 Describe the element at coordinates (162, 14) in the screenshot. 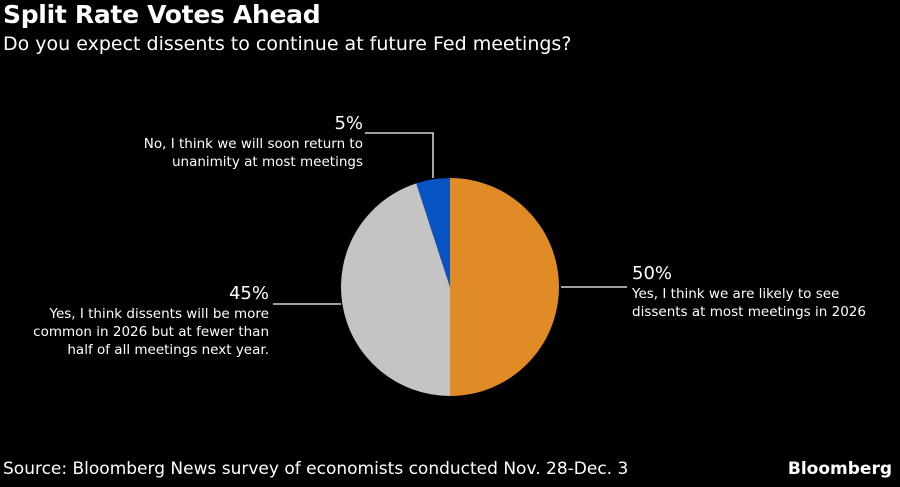

I see `chart-title: Split Rate Votes Ahead` at that location.